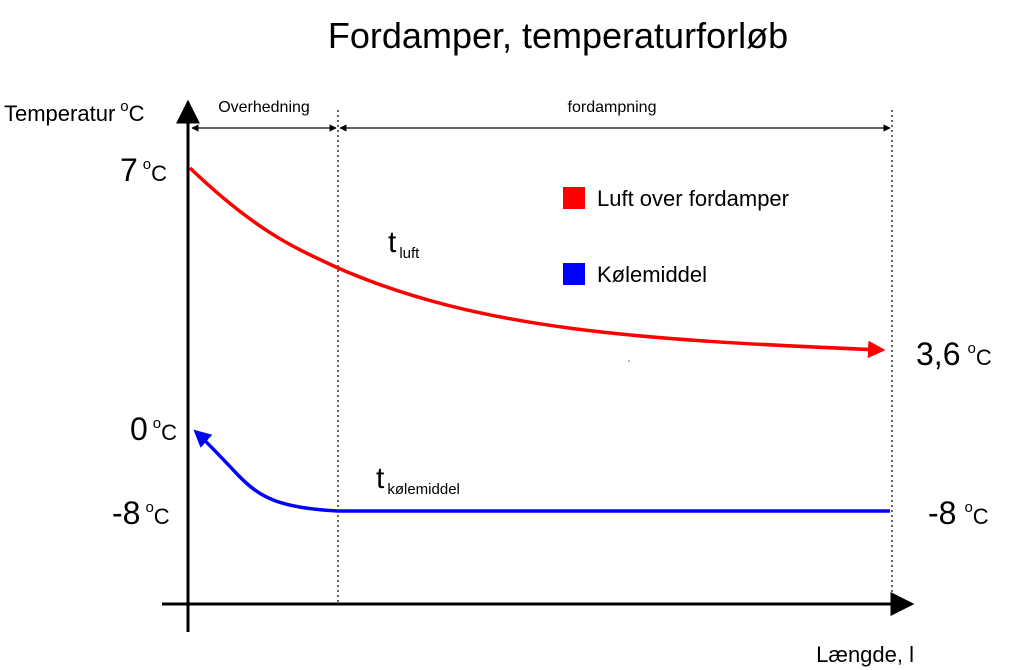 This screenshot has height=670, width=1010. What do you see at coordinates (693, 198) in the screenshot?
I see `legend-label-air: Luft over fordamper` at bounding box center [693, 198].